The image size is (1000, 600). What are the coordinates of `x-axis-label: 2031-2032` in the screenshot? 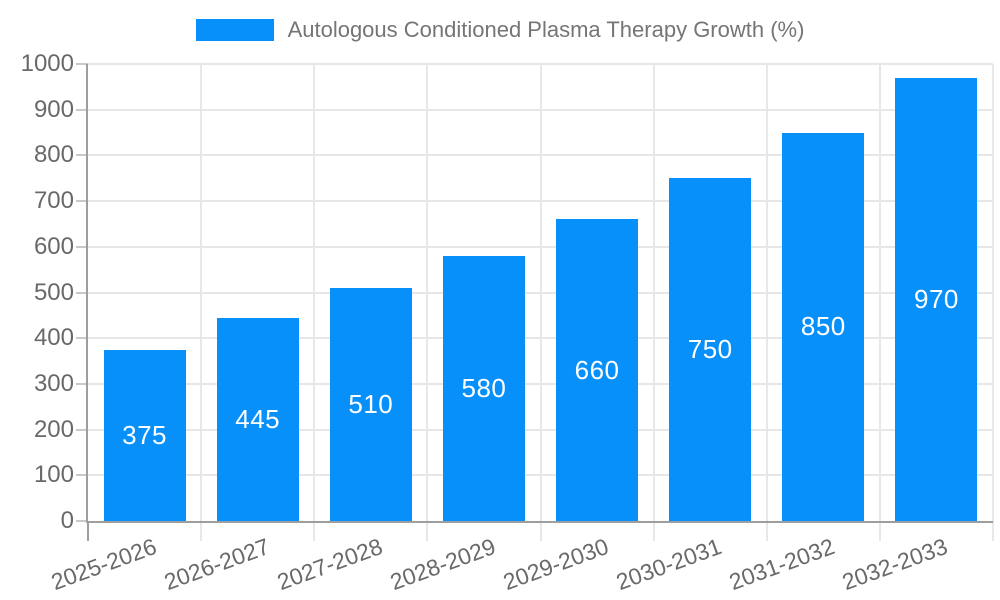 It's located at (782, 564).